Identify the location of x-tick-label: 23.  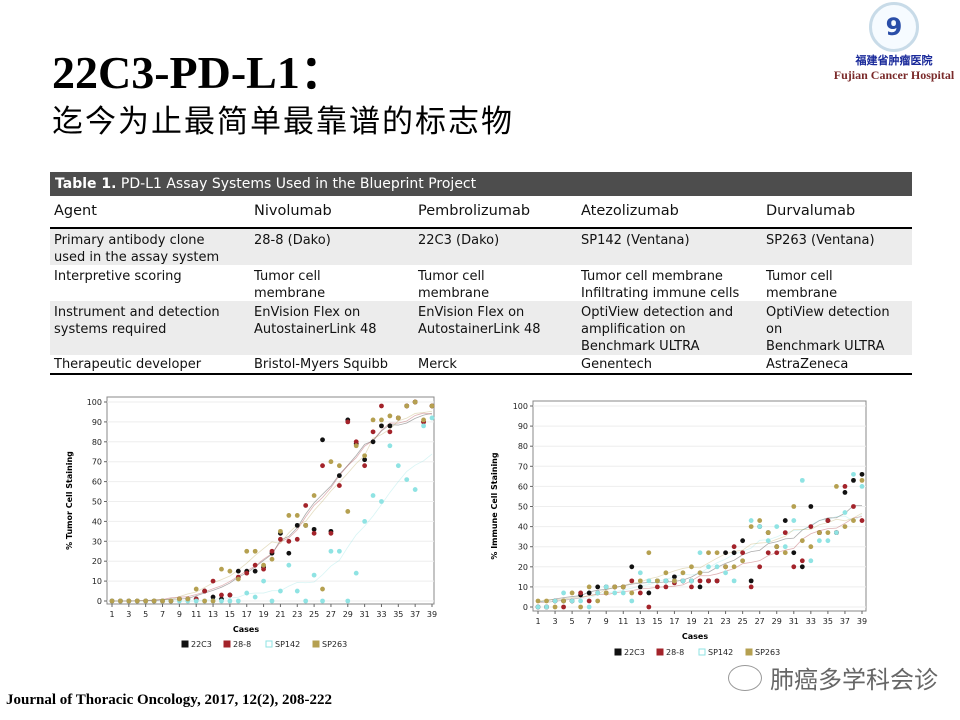
(297, 614).